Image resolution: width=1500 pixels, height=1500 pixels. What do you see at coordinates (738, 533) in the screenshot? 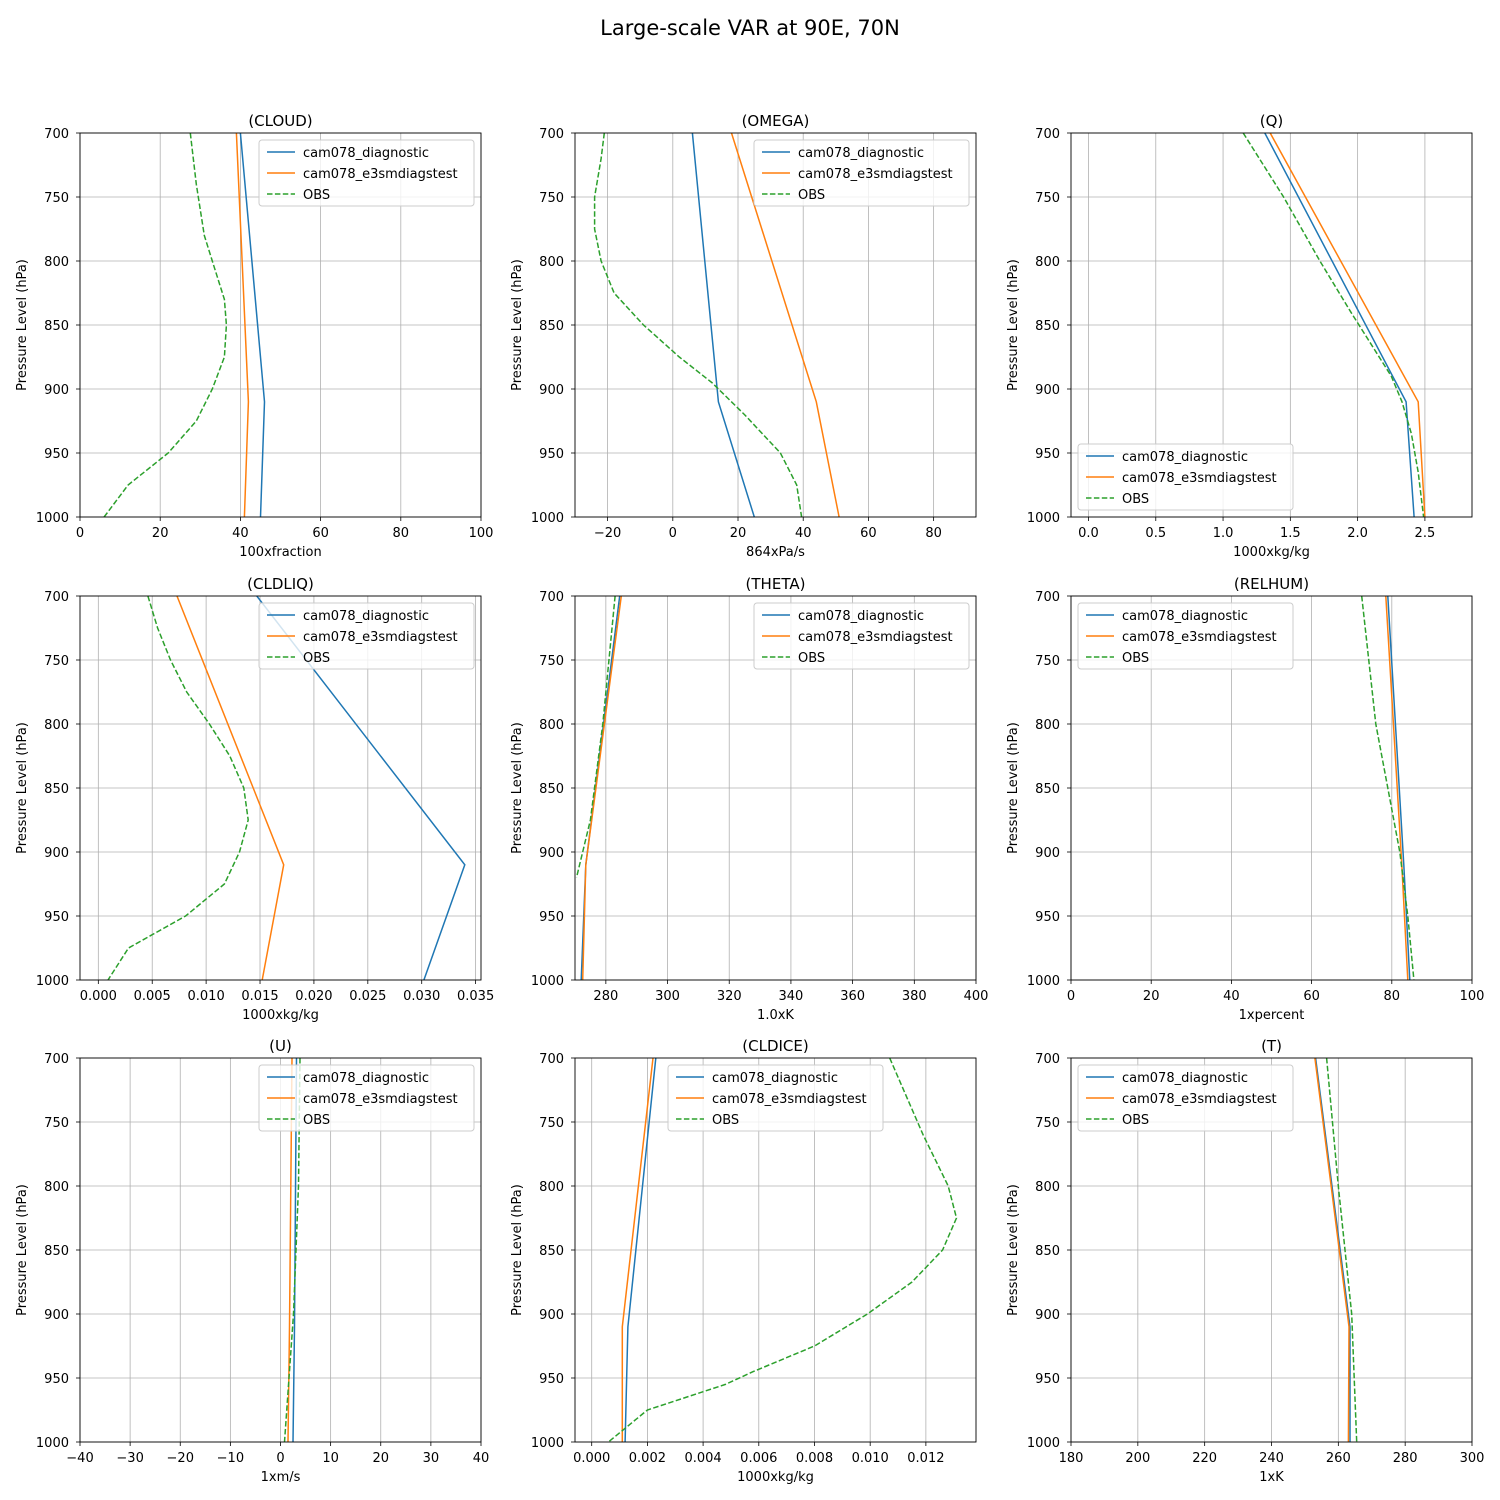
I see `x-tick-label: 20` at bounding box center [738, 533].